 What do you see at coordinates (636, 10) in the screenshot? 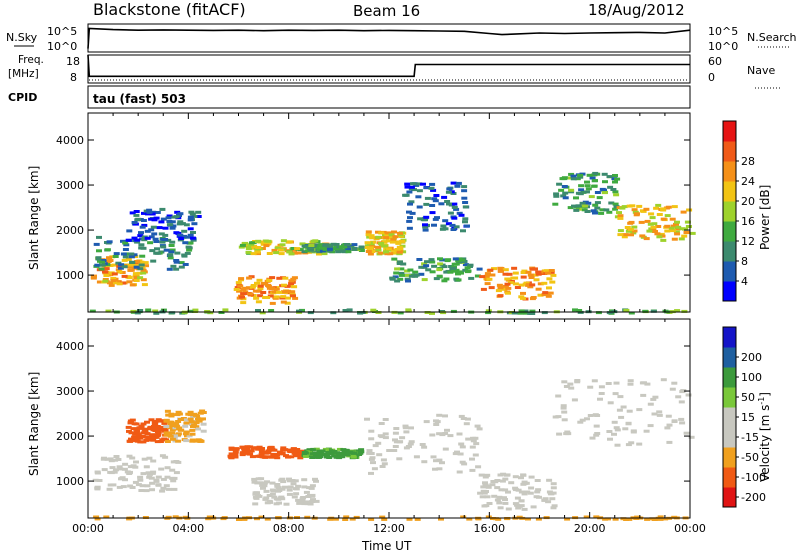
I see `date-label: 18/Aug/2012` at bounding box center [636, 10].